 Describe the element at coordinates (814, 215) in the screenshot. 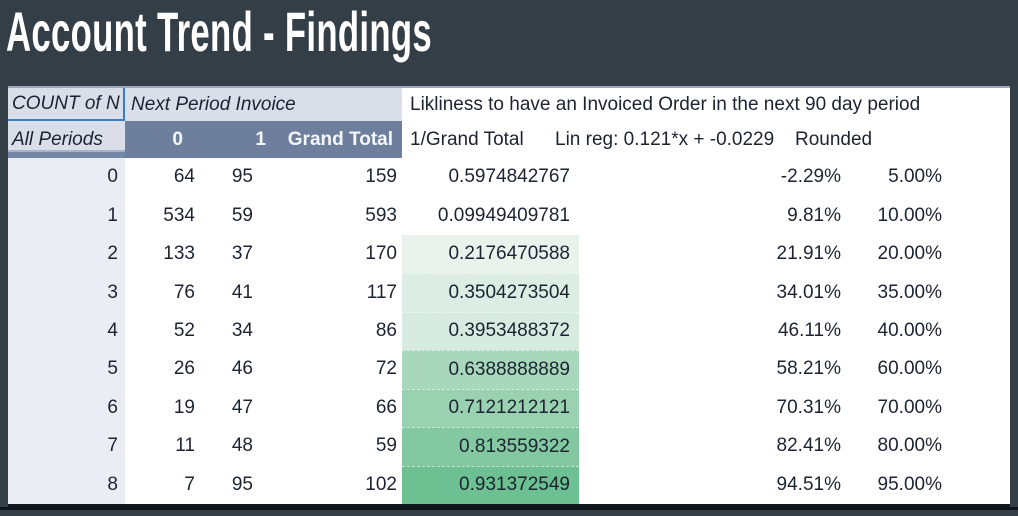

I see `cell-linreg: 9.81%` at that location.